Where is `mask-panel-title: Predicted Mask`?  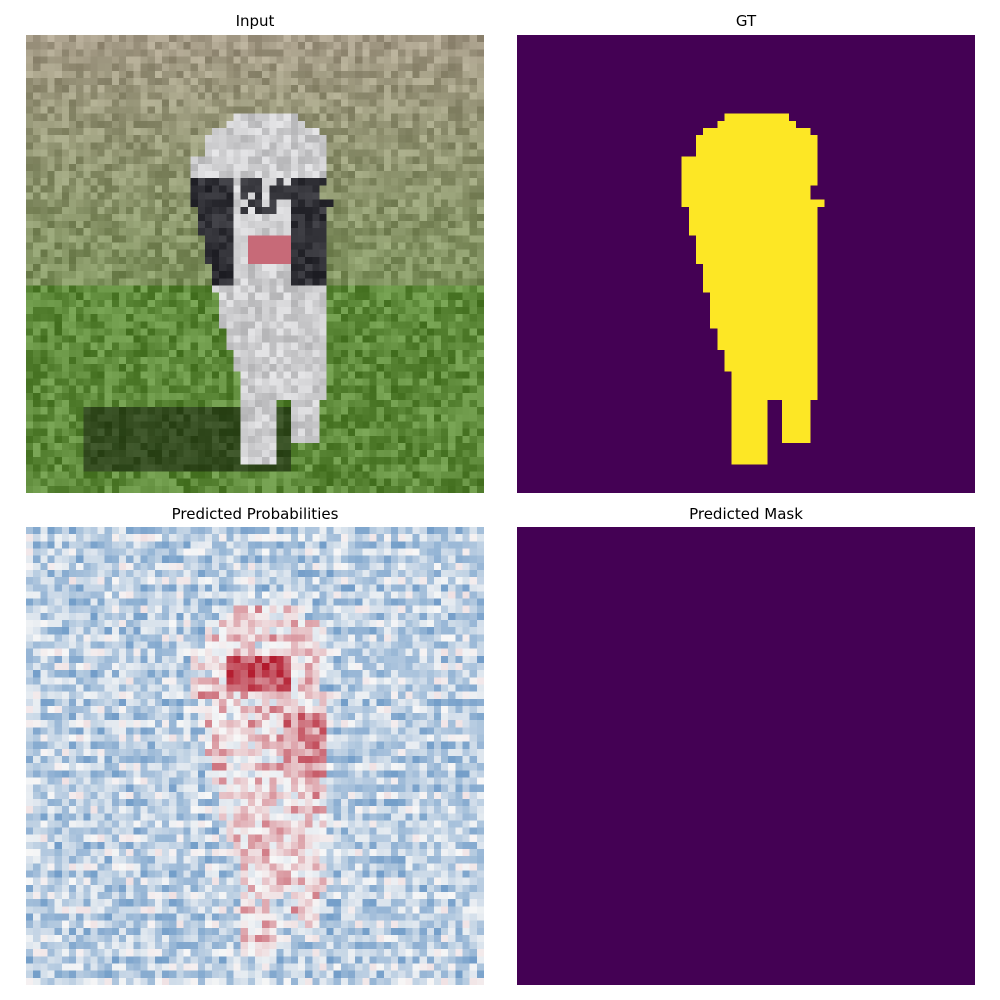 mask-panel-title: Predicted Mask is located at coordinates (746, 514).